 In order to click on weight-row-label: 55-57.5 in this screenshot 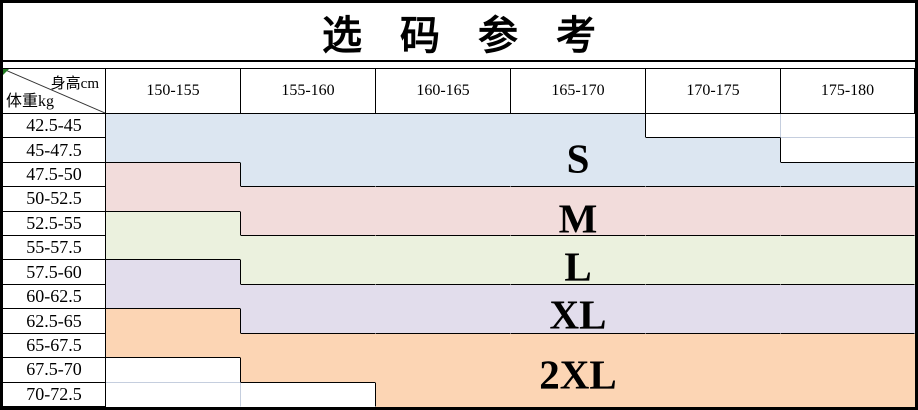, I will do `click(54, 248)`.